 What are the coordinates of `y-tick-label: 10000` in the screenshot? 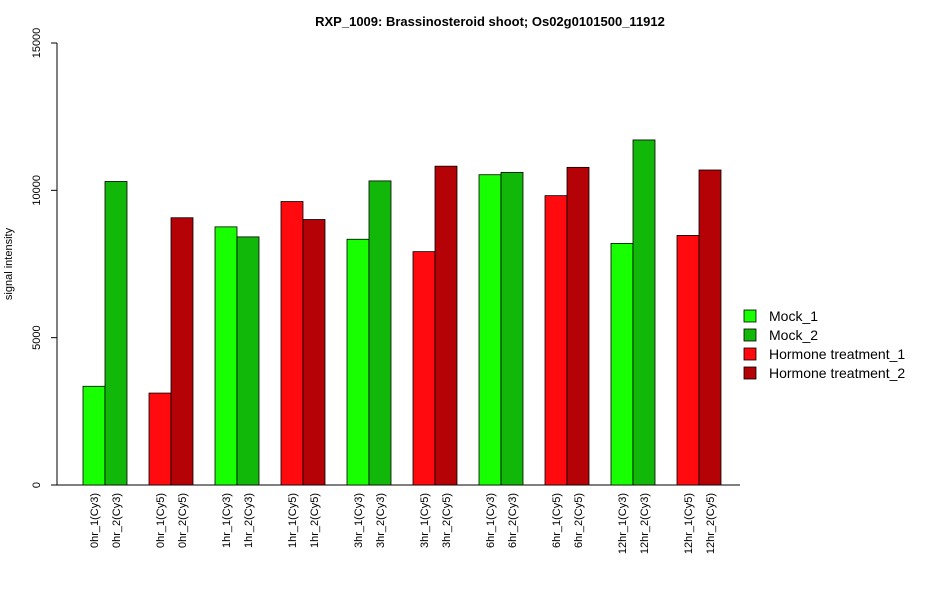 It's located at (37, 190).